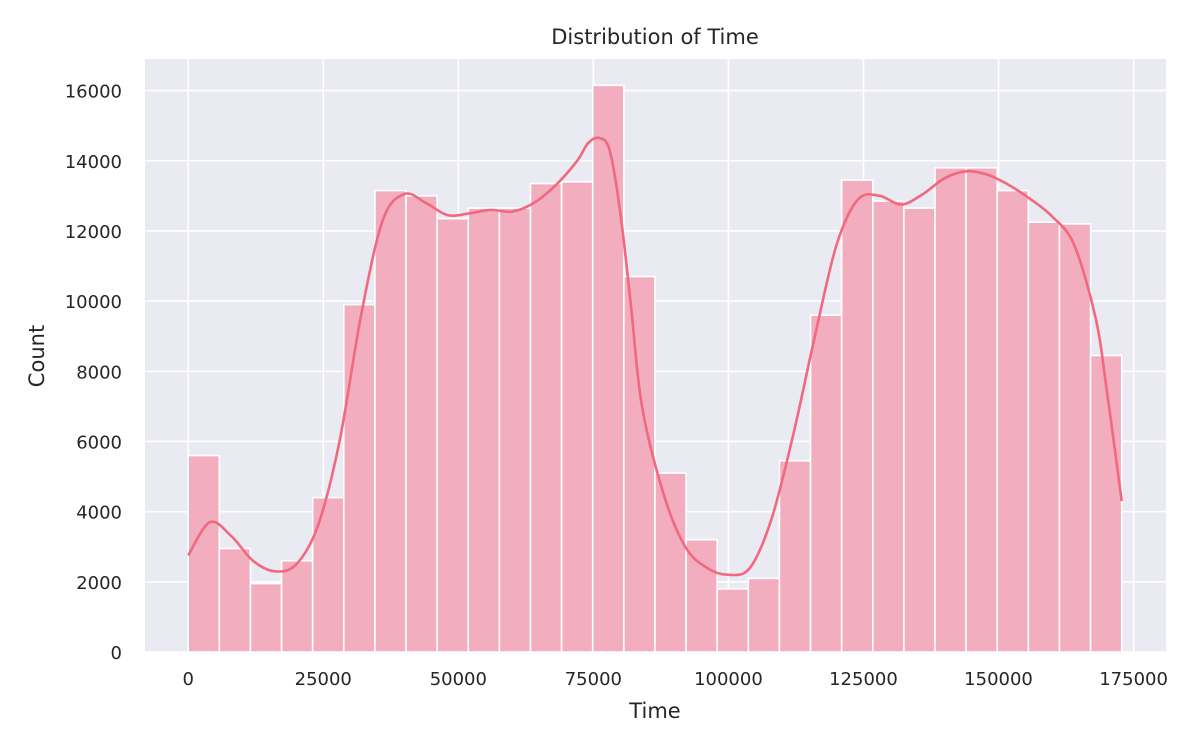 Image resolution: width=1200 pixels, height=750 pixels. What do you see at coordinates (116, 653) in the screenshot?
I see `y-tick-label: 0` at bounding box center [116, 653].